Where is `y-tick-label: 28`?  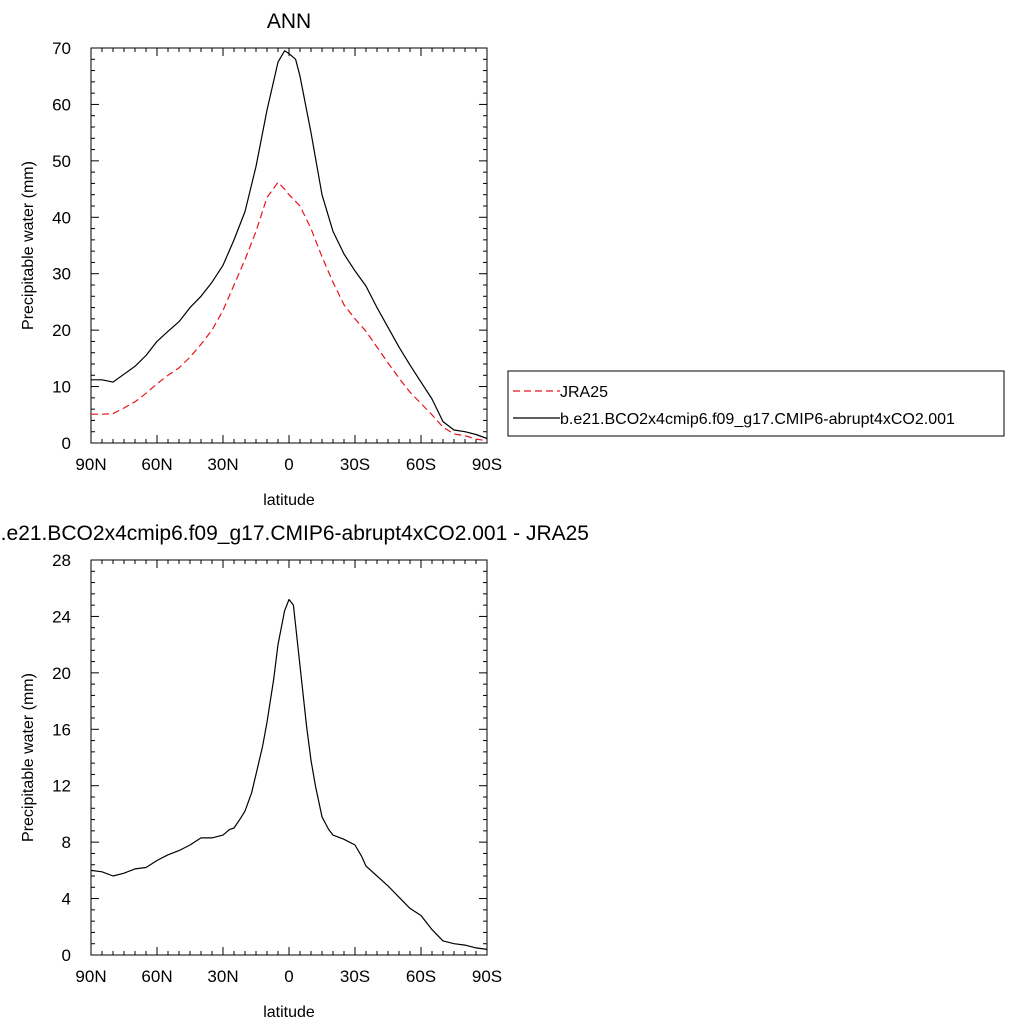 y-tick-label: 28 is located at coordinates (61, 560).